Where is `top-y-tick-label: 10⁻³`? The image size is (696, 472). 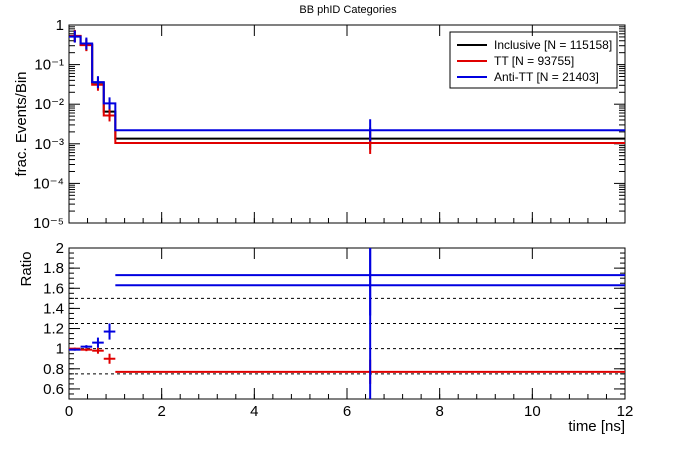 top-y-tick-label: 10⁻³ is located at coordinates (49, 144).